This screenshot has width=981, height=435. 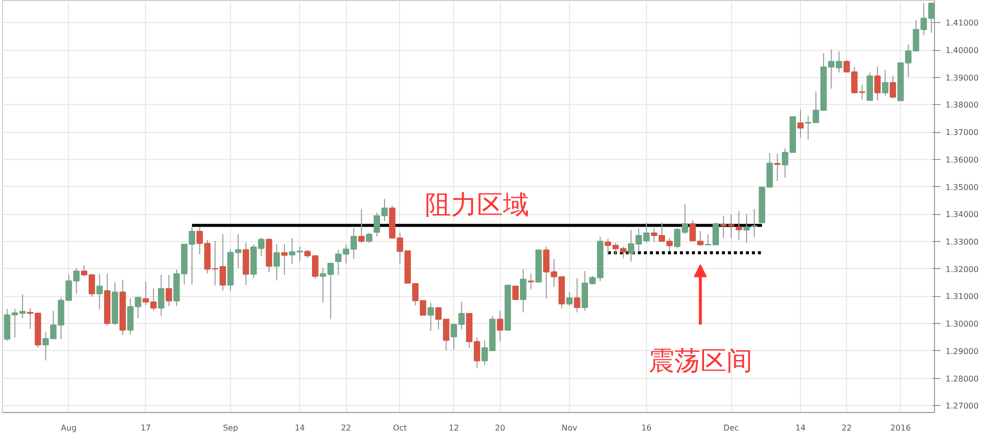 What do you see at coordinates (476, 205) in the screenshot?
I see `annotation: 阻力区域` at bounding box center [476, 205].